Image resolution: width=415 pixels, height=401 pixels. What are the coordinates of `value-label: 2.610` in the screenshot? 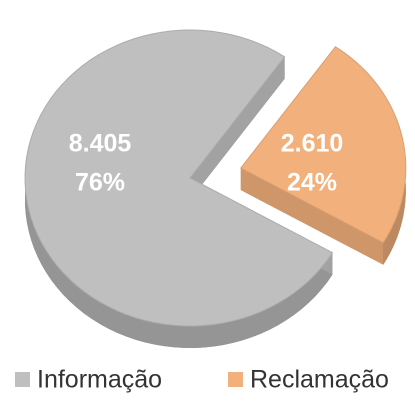 It's located at (312, 144).